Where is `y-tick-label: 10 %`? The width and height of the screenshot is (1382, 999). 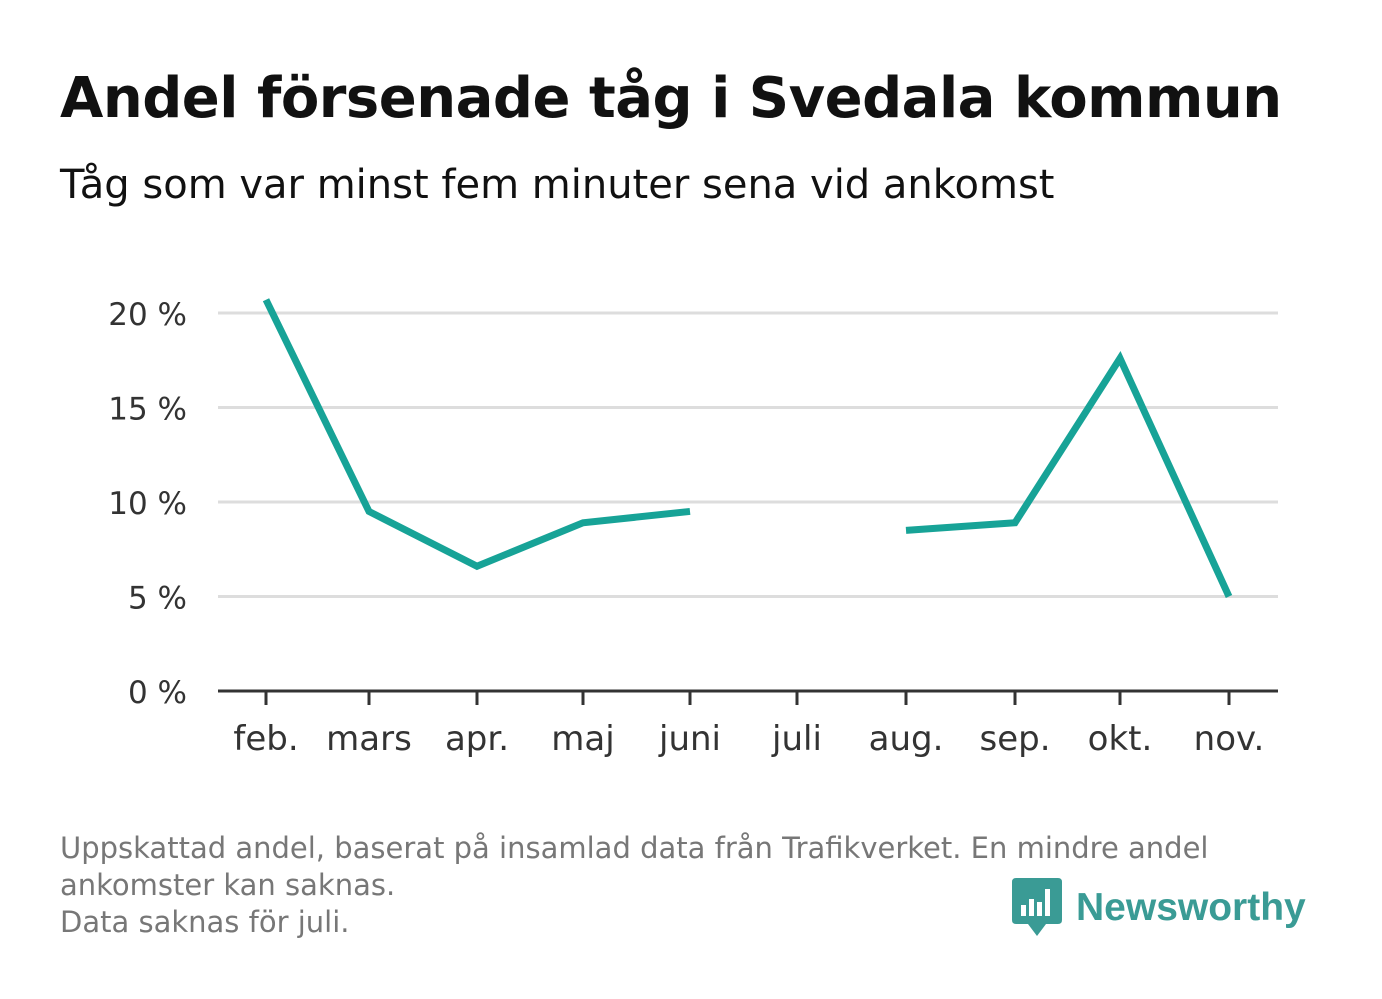
y-tick-label: 10 % is located at coordinates (147, 504).